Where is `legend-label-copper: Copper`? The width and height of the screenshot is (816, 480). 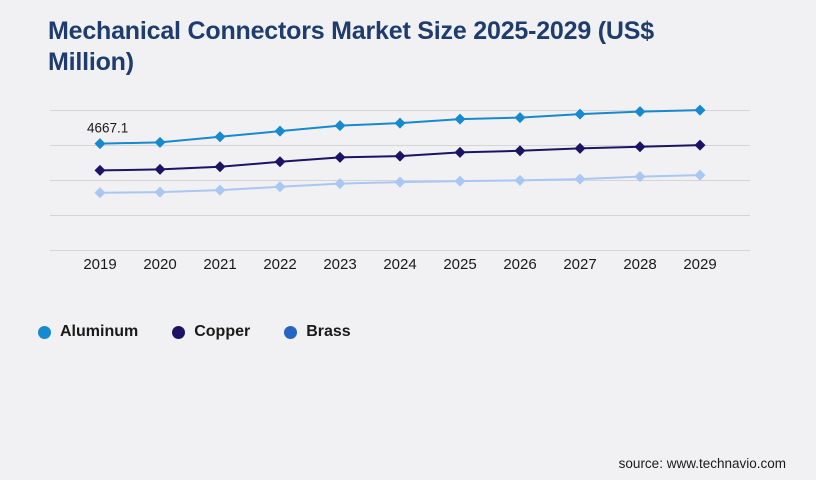 legend-label-copper: Copper is located at coordinates (222, 331).